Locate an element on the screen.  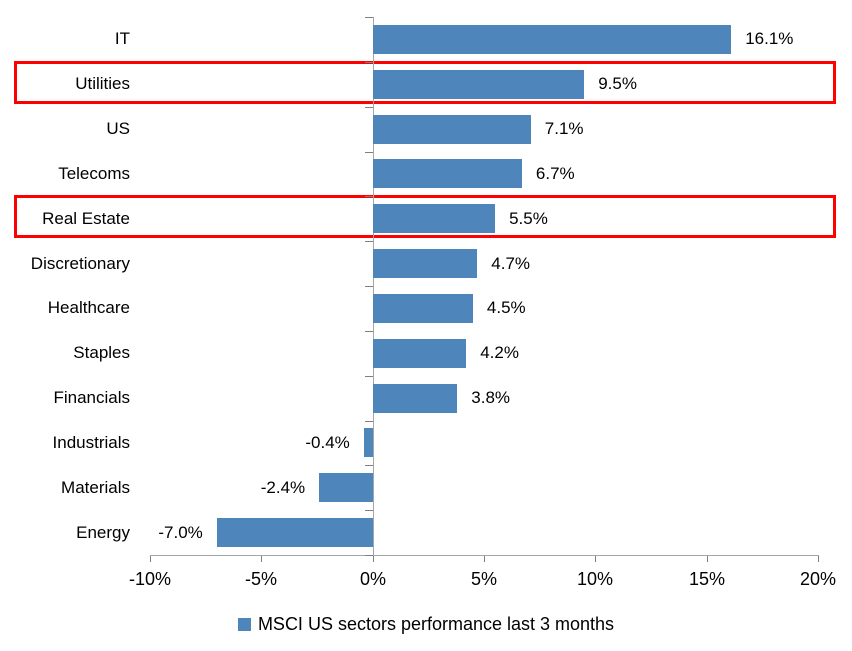
highlight-box-real-estate is located at coordinates (425, 217).